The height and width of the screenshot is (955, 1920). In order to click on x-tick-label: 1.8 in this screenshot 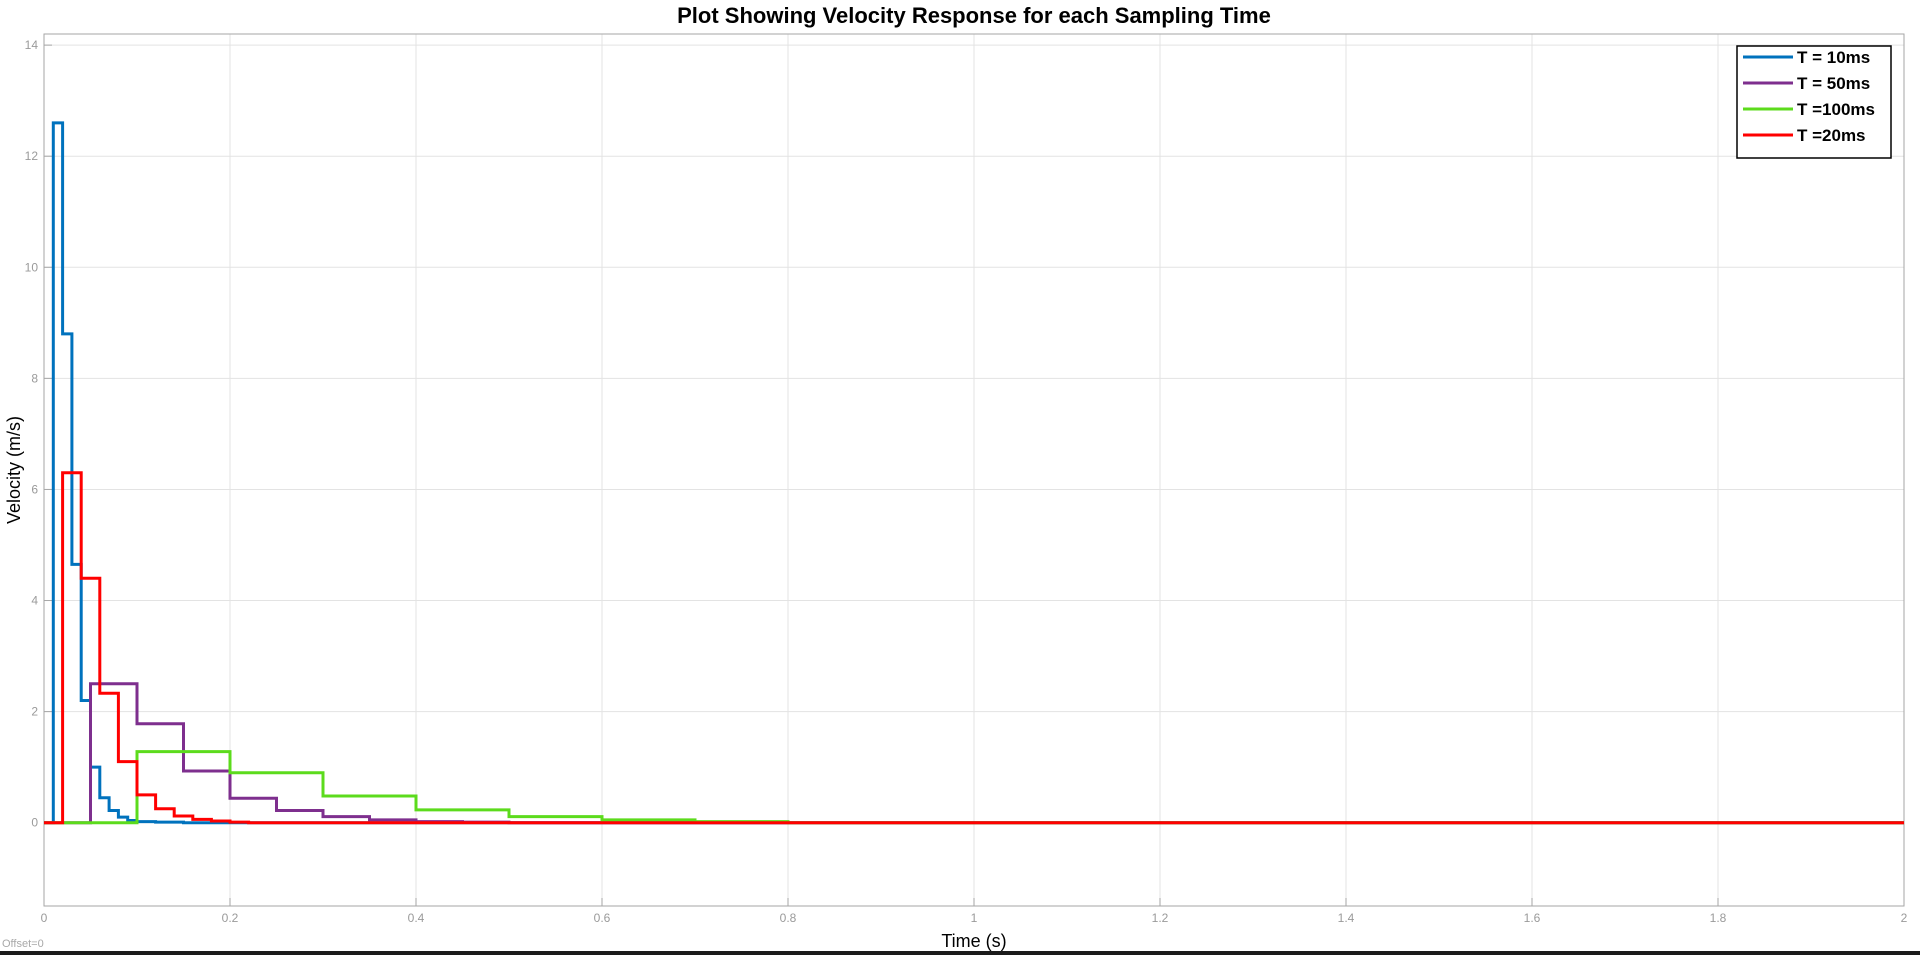, I will do `click(1718, 918)`.